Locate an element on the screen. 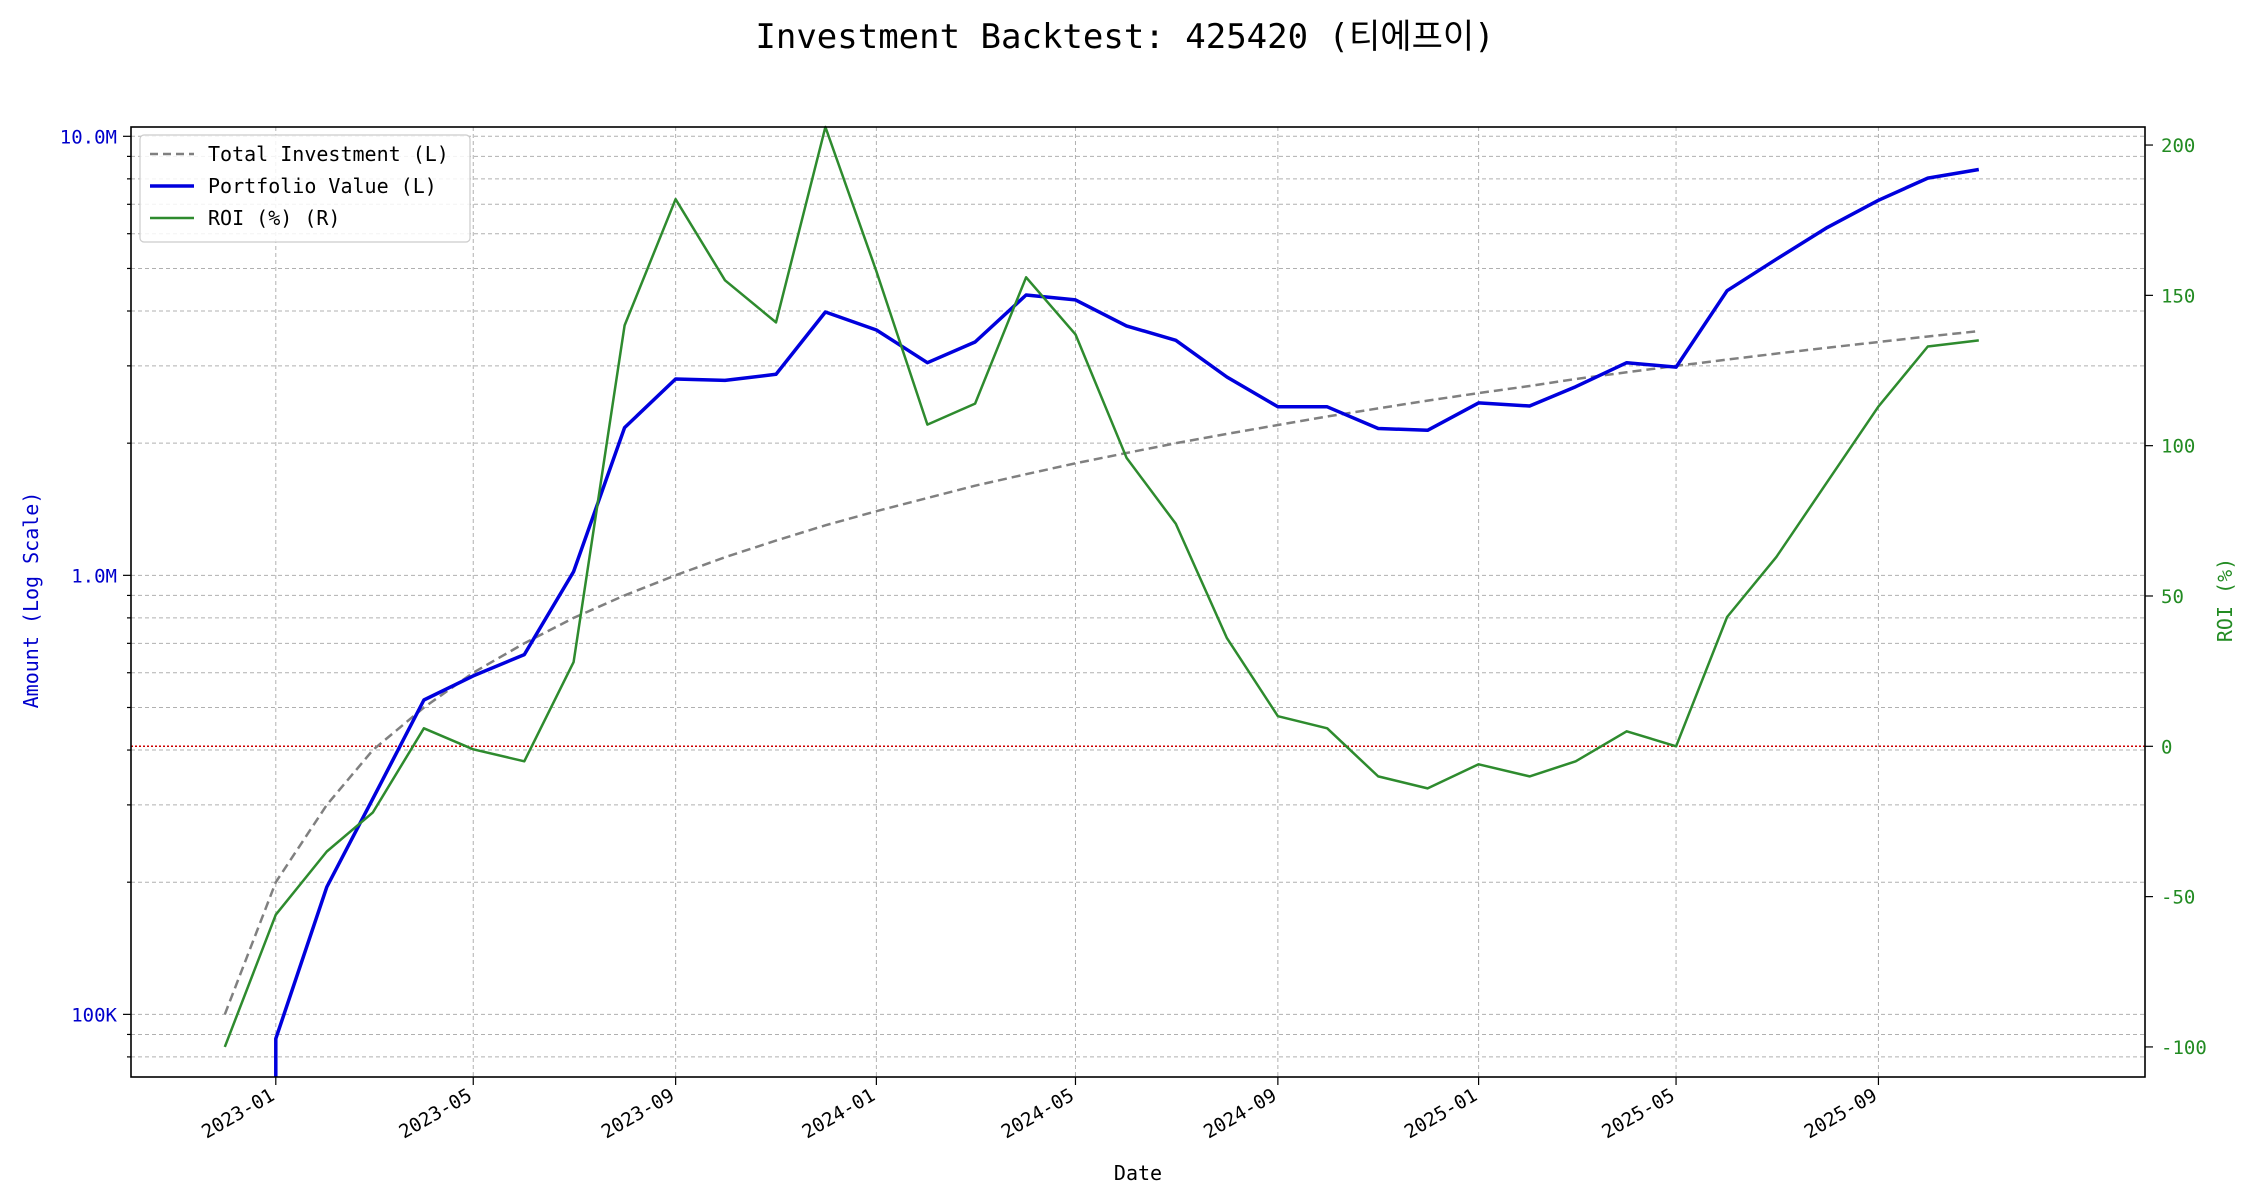 The height and width of the screenshot is (1200, 2250). x-tick-label: 2024-09 is located at coordinates (1240, 1113).